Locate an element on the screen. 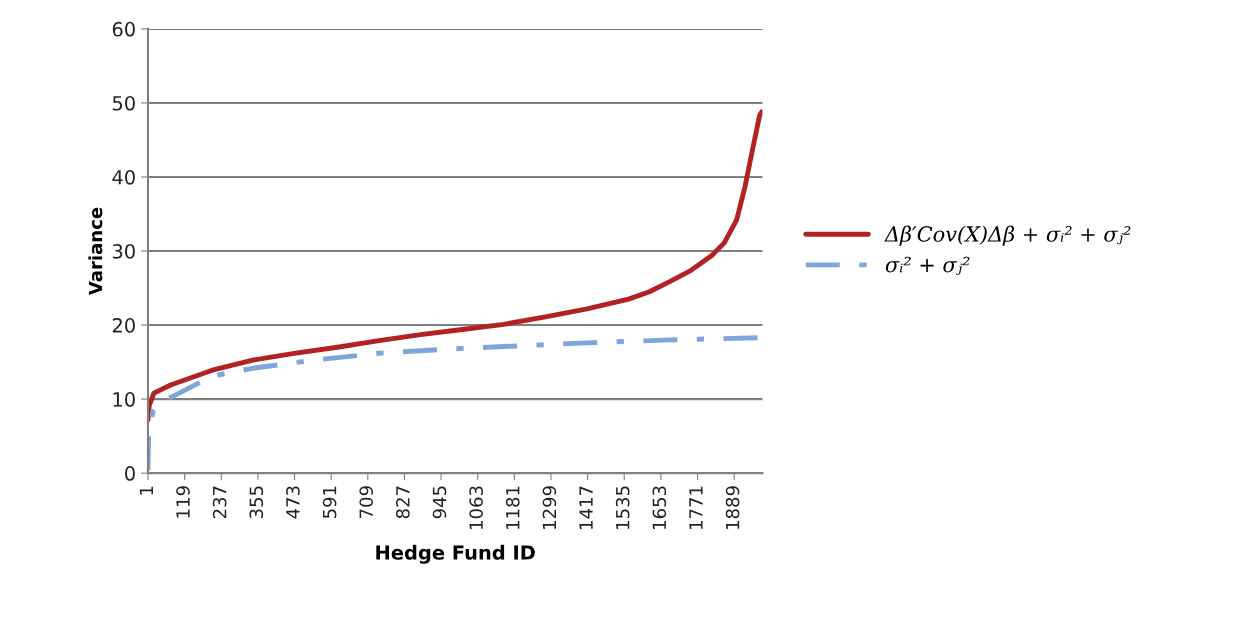 The width and height of the screenshot is (1254, 642). x-axis-title: Hedge Fund ID is located at coordinates (455, 554).